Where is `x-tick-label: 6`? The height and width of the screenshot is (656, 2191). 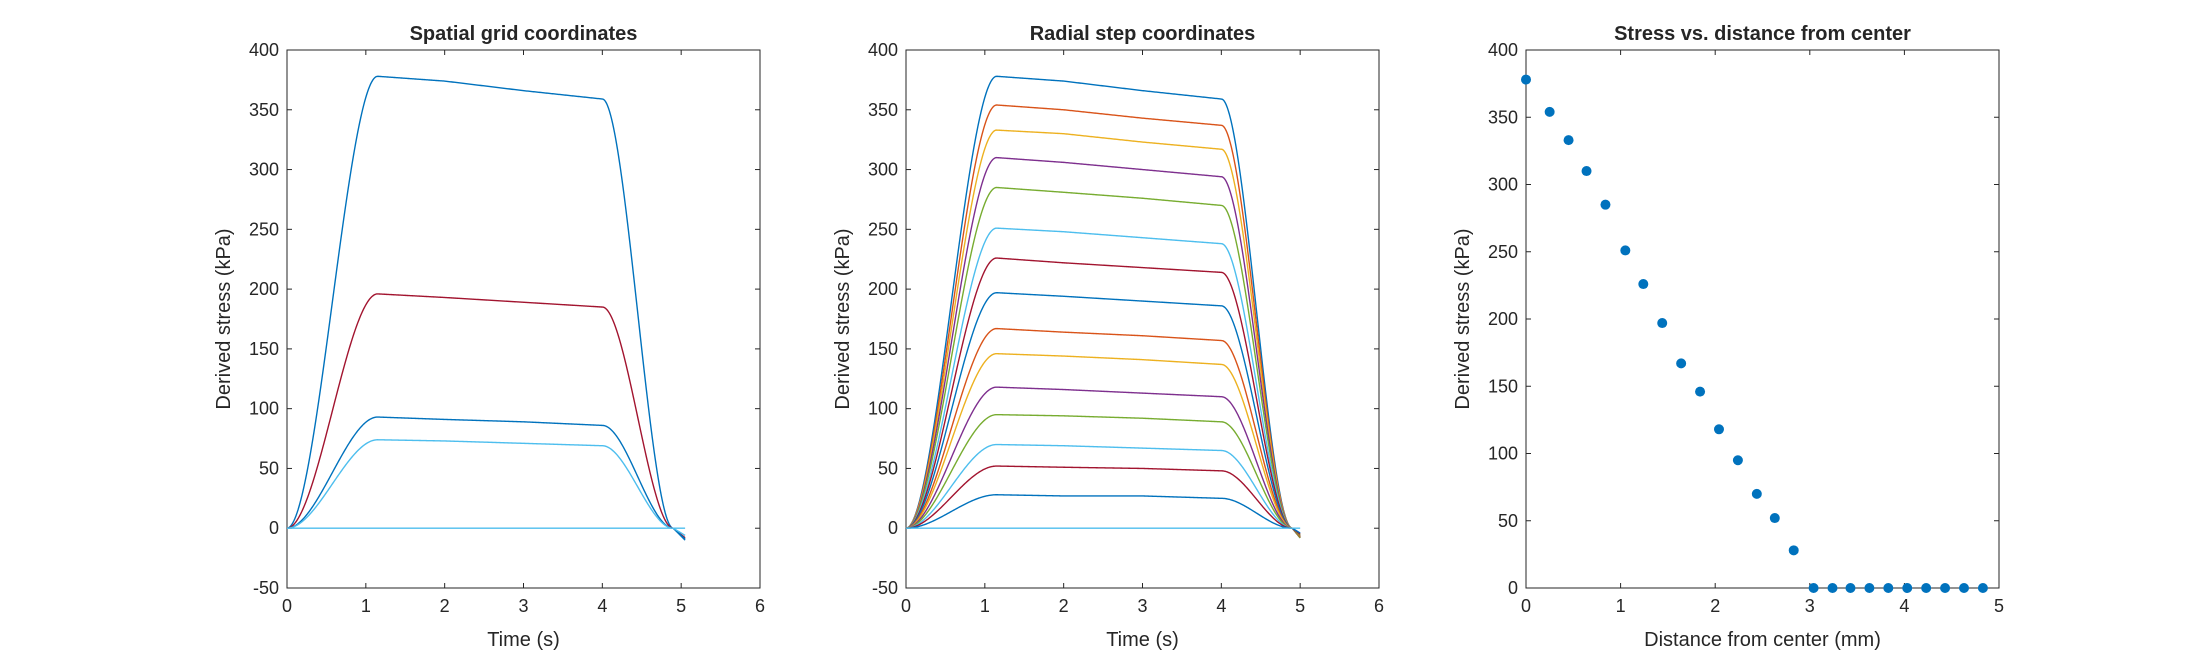 x-tick-label: 6 is located at coordinates (1379, 606).